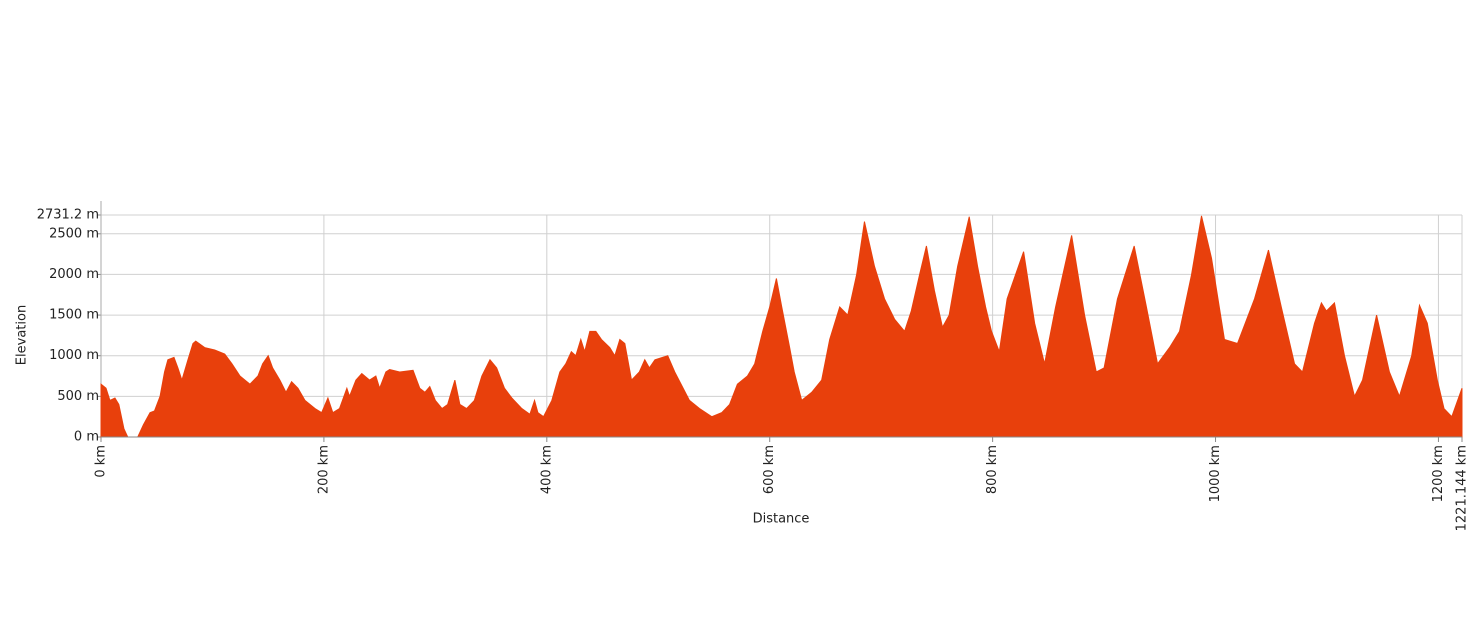 The image size is (1482, 635). I want to click on y-tick-label: 1500 m, so click(74, 315).